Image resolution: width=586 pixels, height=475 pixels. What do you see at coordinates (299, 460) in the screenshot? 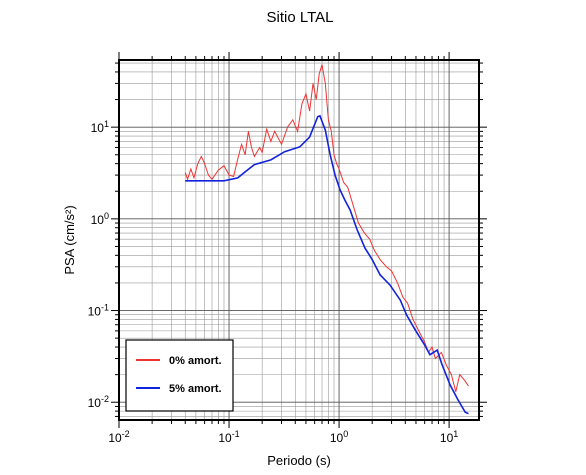
I see `x-axis-label: Periodo (s)` at bounding box center [299, 460].